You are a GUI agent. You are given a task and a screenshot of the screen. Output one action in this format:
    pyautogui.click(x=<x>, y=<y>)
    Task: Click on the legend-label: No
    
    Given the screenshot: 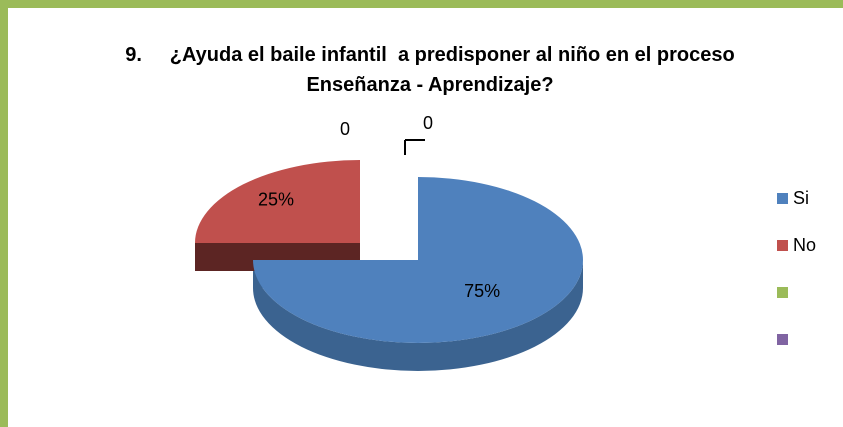 What is the action you would take?
    pyautogui.click(x=804, y=245)
    